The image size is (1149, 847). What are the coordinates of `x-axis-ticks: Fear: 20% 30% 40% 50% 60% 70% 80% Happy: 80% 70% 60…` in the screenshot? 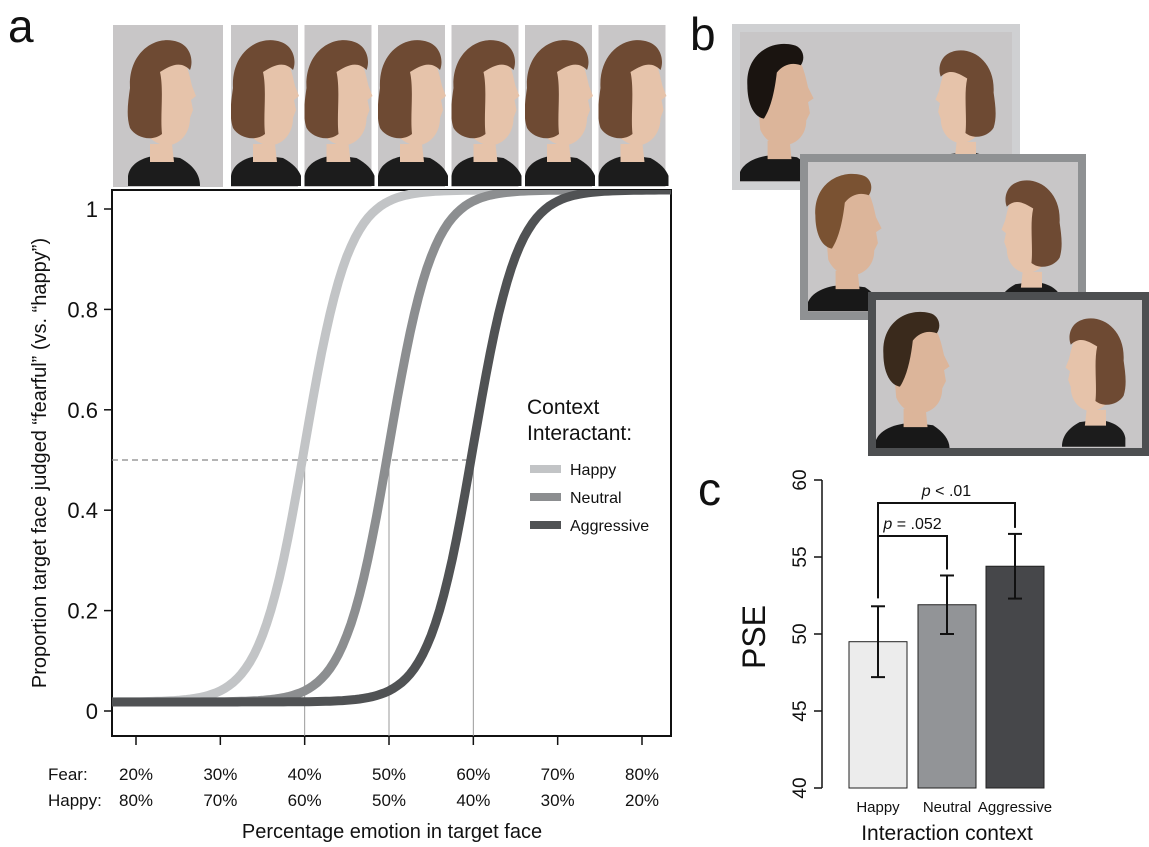 It's located at (353, 773).